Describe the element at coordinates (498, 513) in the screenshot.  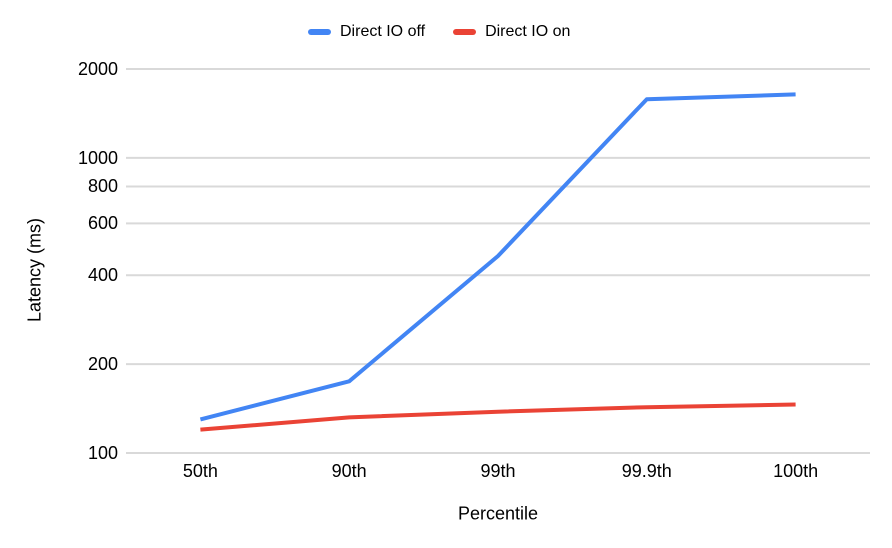
I see `x-axis-title: Percentile` at that location.